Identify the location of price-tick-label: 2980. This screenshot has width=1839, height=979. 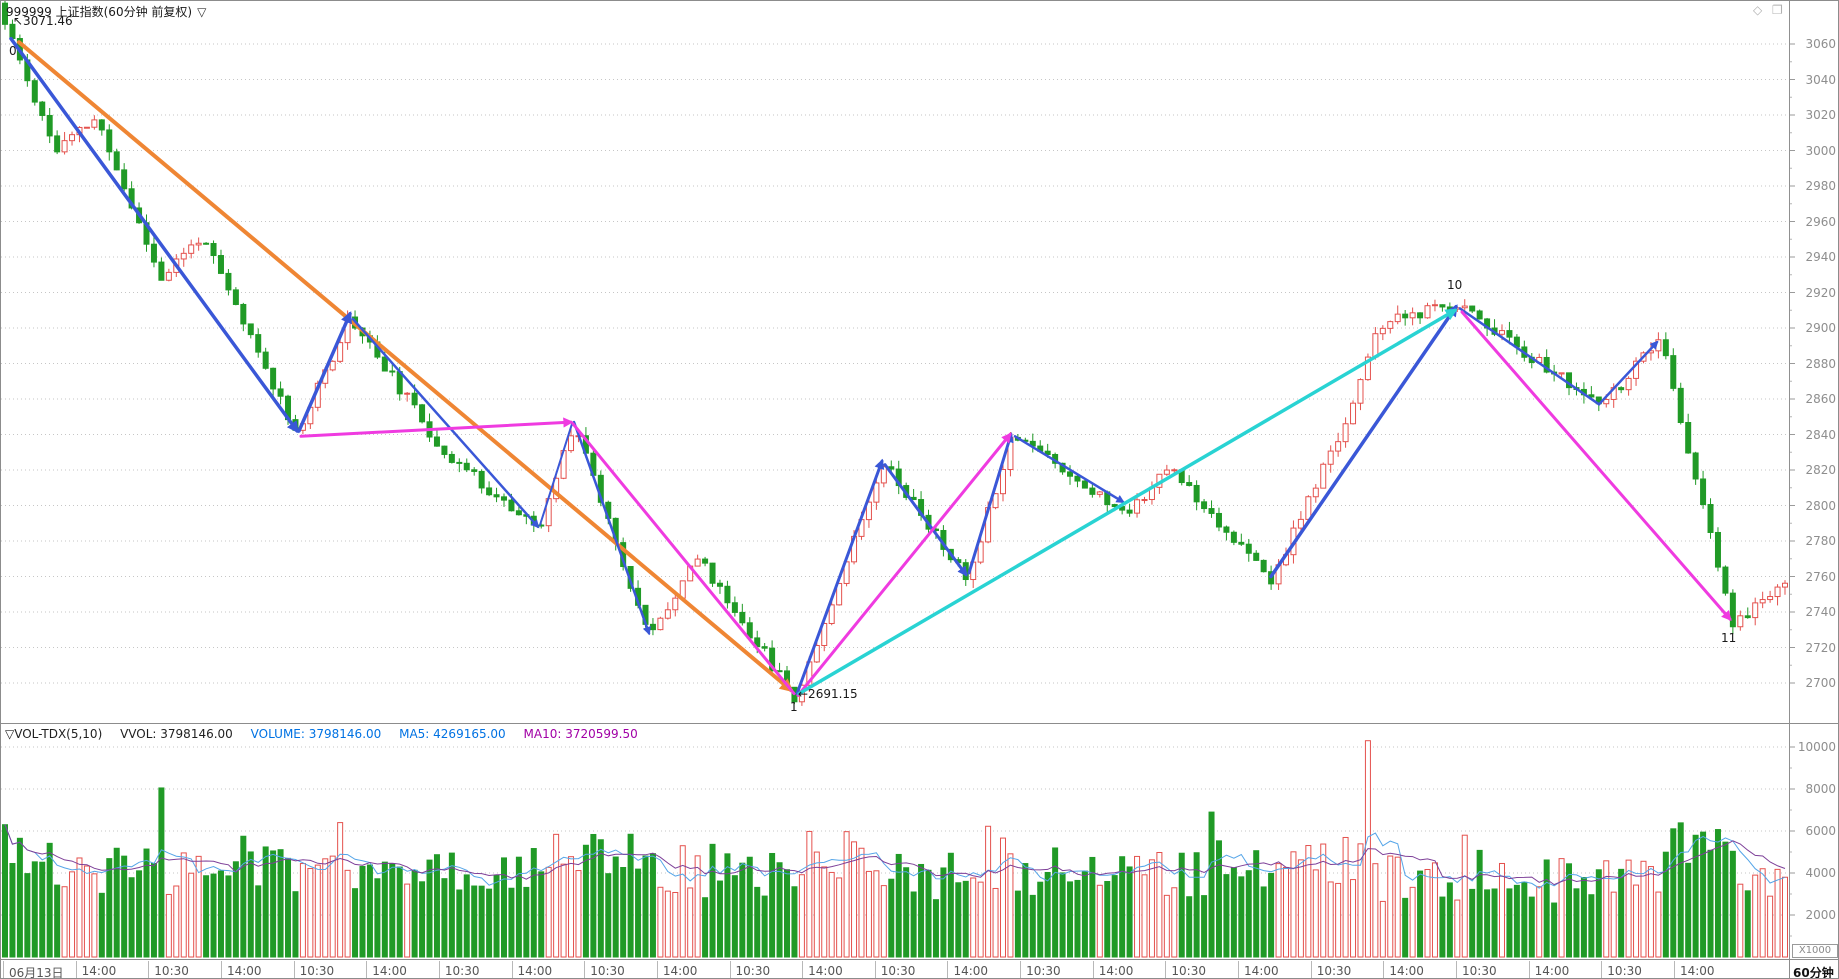
(1820, 186).